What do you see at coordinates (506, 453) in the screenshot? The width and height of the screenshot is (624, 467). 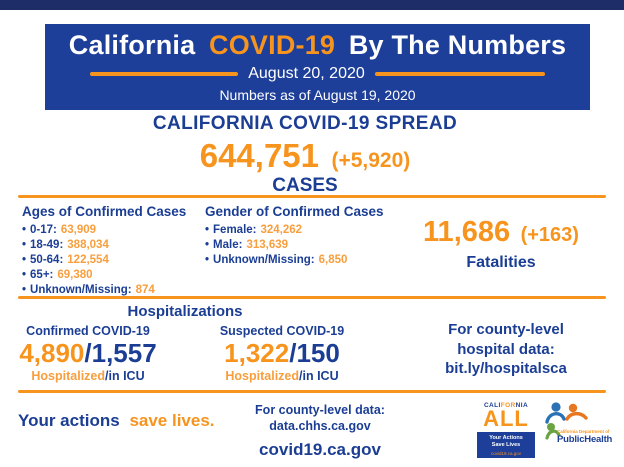 I see `box-line3: covid19.ca.gov` at bounding box center [506, 453].